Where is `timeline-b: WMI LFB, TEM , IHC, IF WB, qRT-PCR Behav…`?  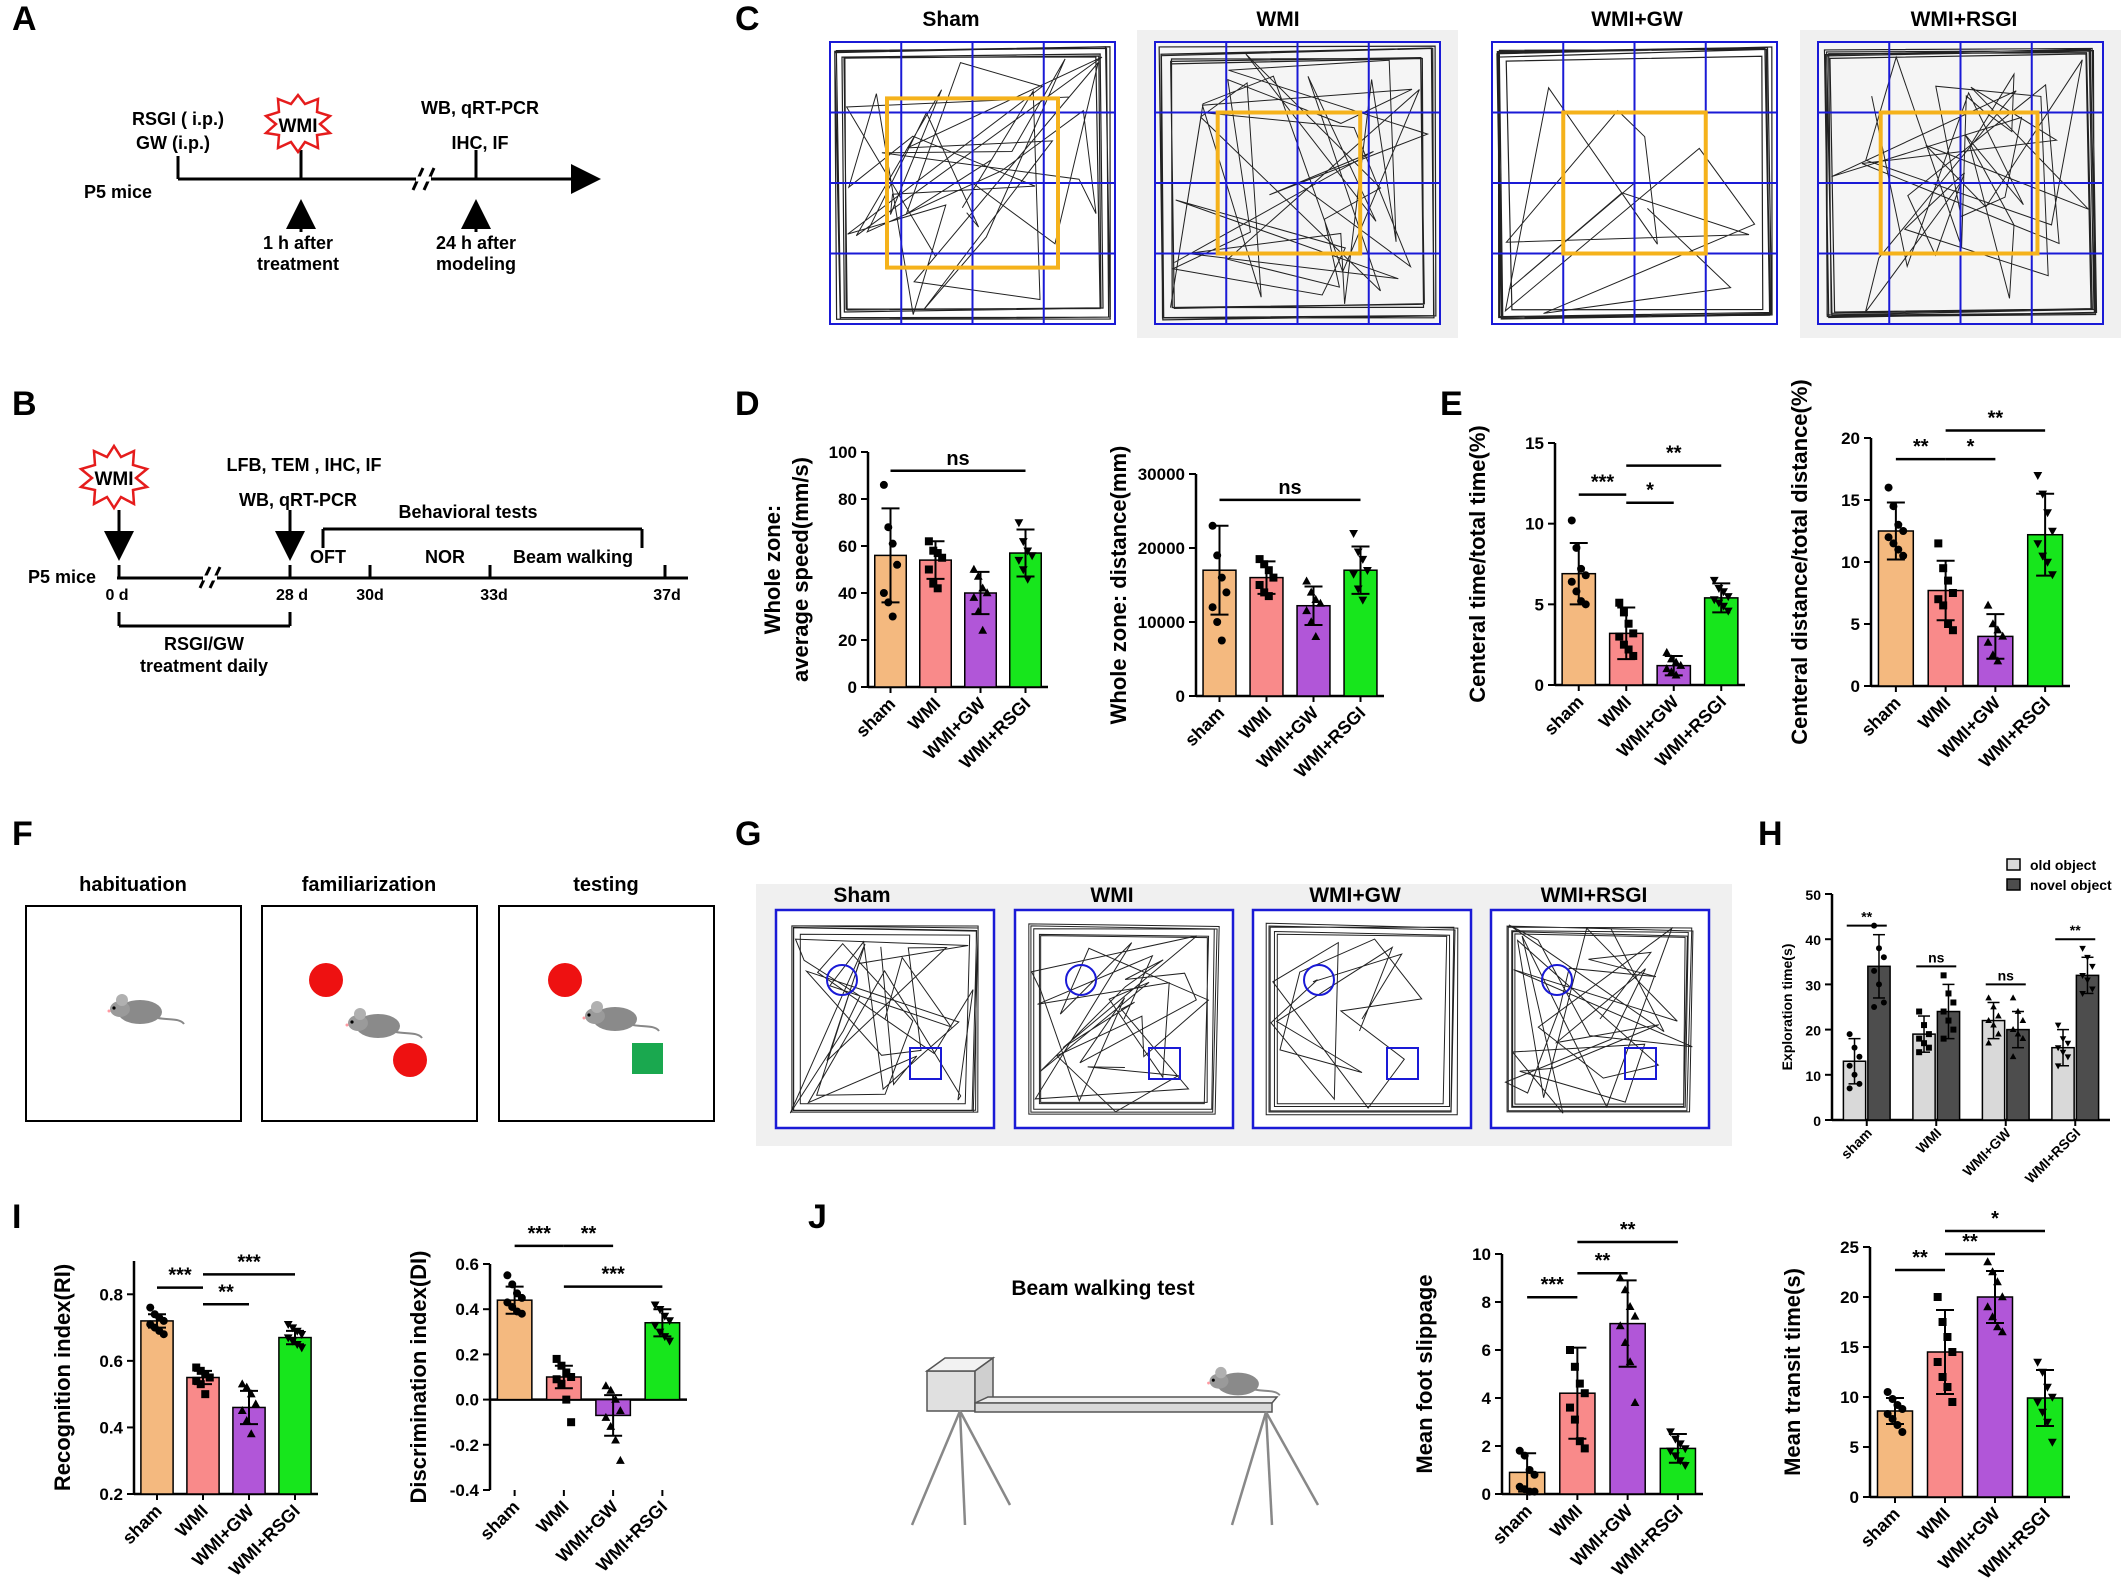
timeline-b: WMI LFB, TEM , IHC, IF WB, qRT-PCR Behav… is located at coordinates (358, 559).